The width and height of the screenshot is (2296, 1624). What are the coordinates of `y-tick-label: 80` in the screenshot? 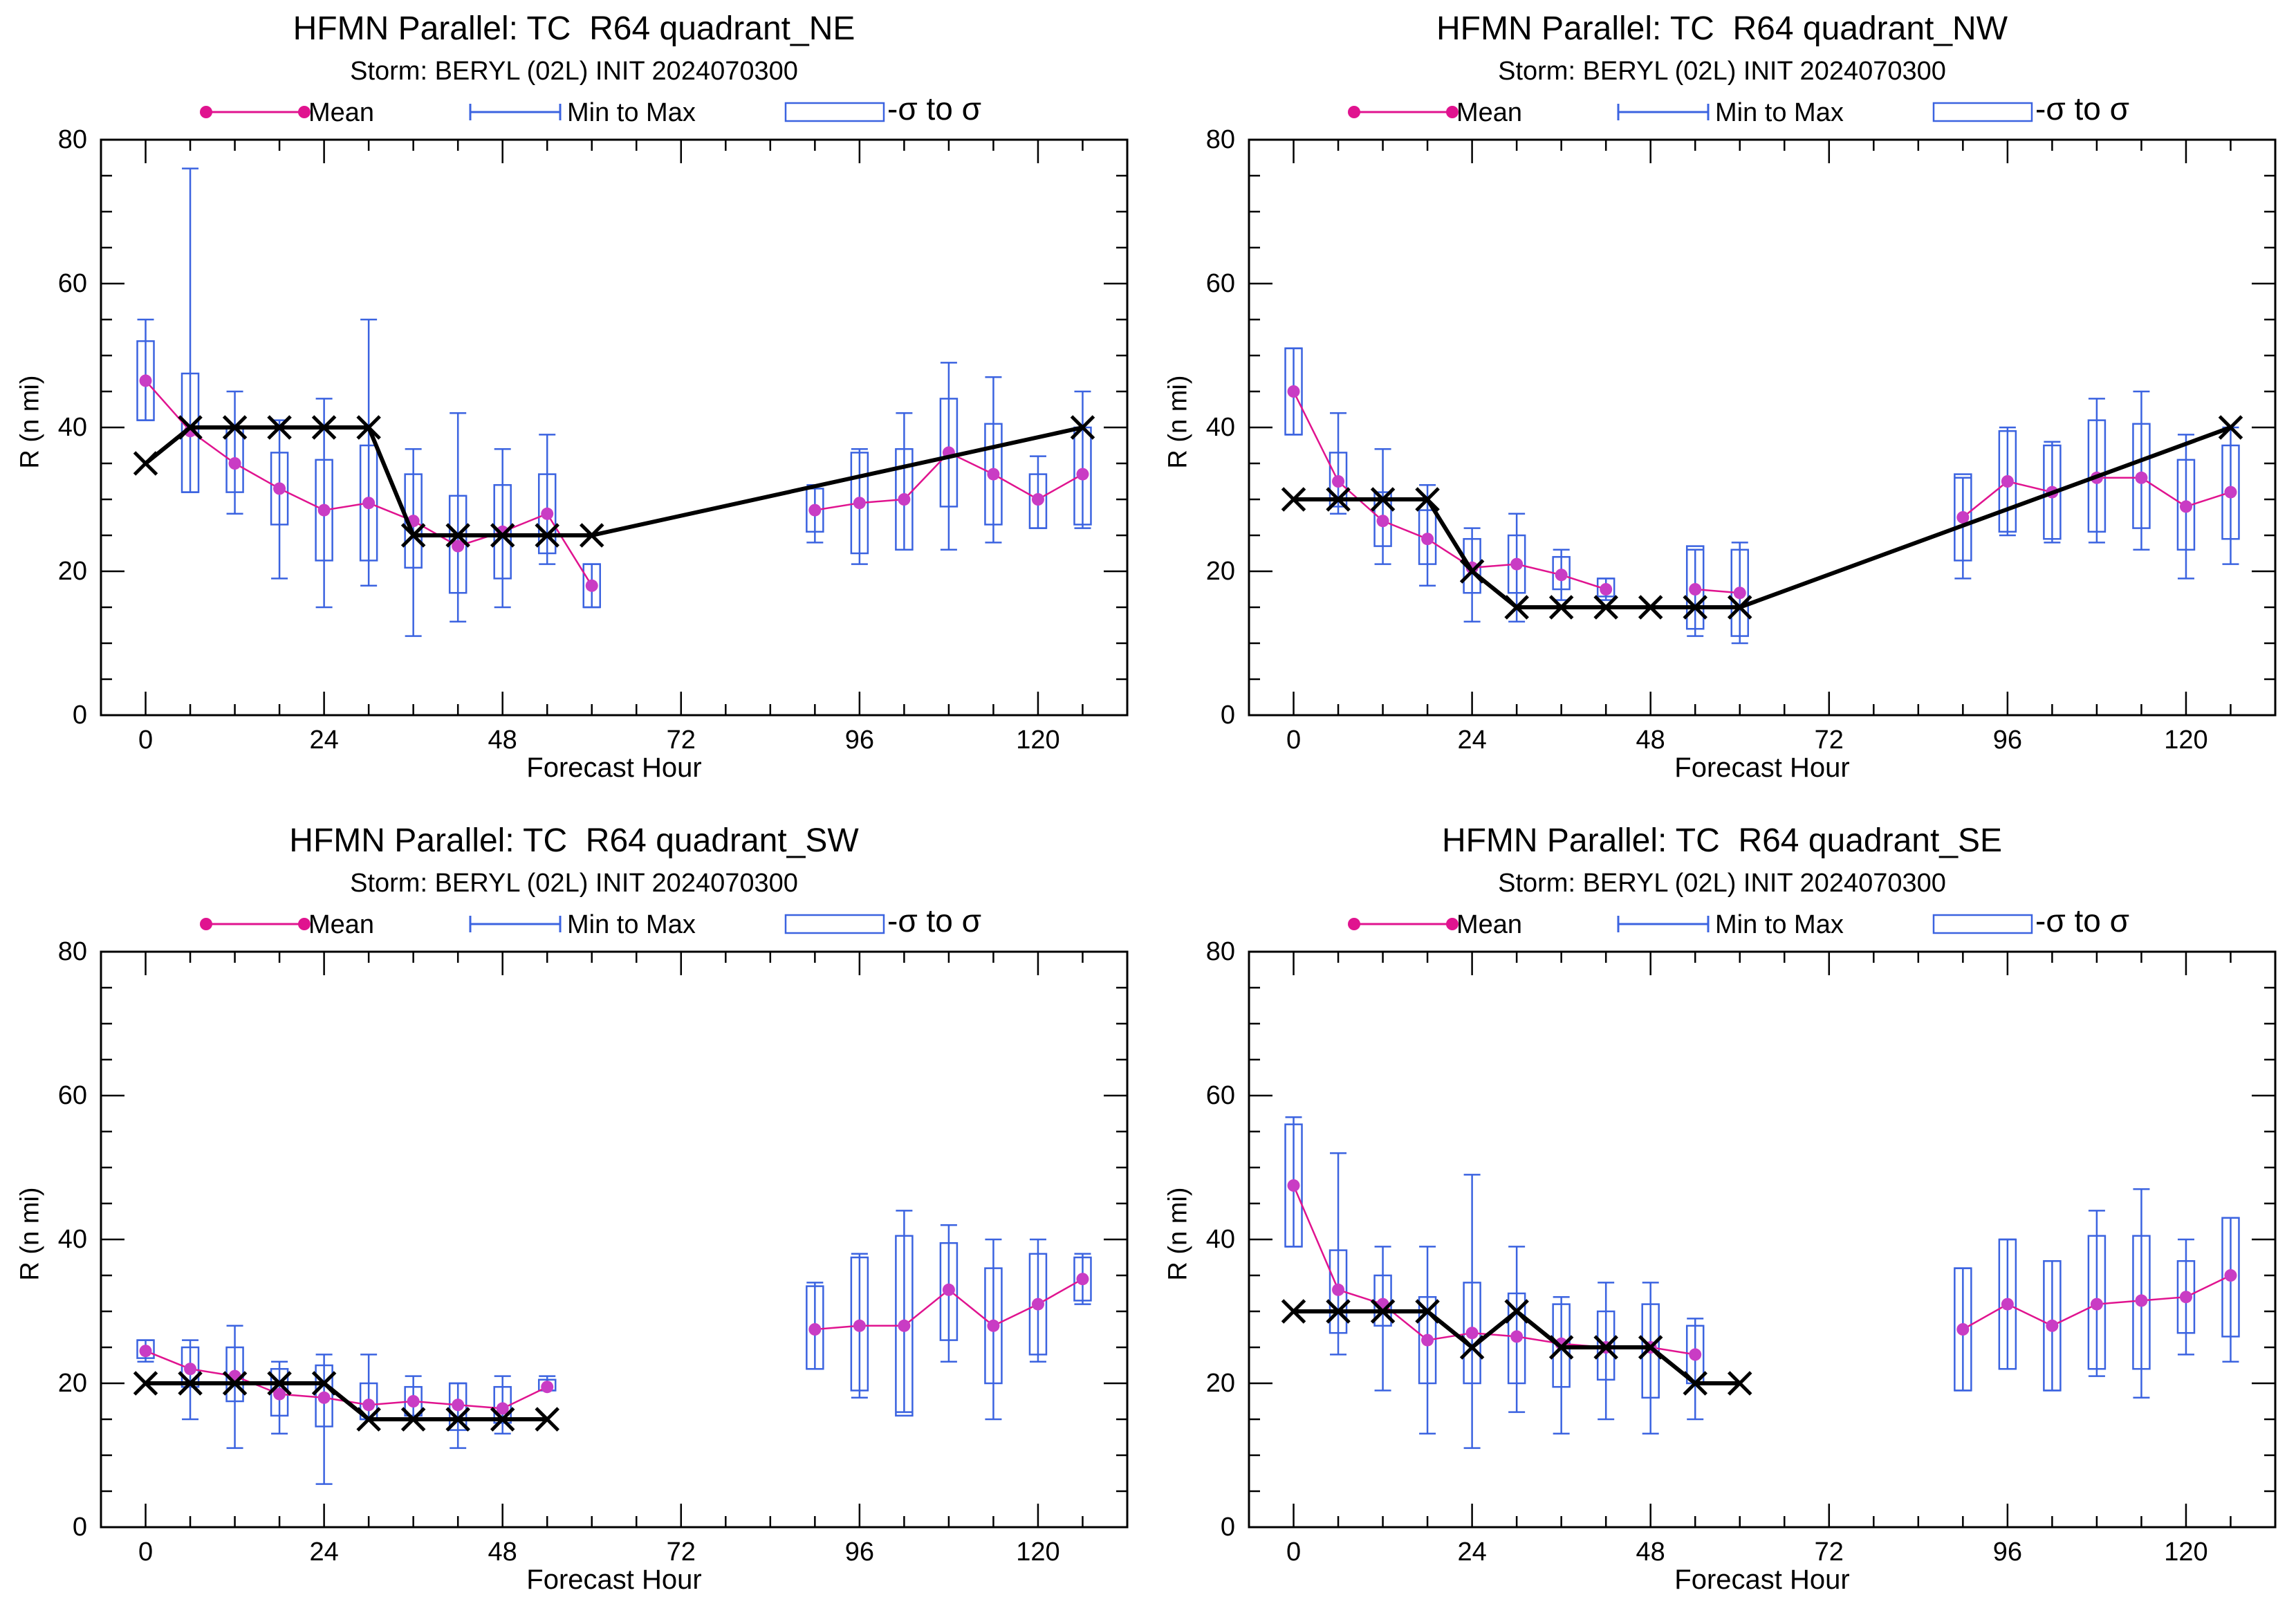 It's located at (1220, 951).